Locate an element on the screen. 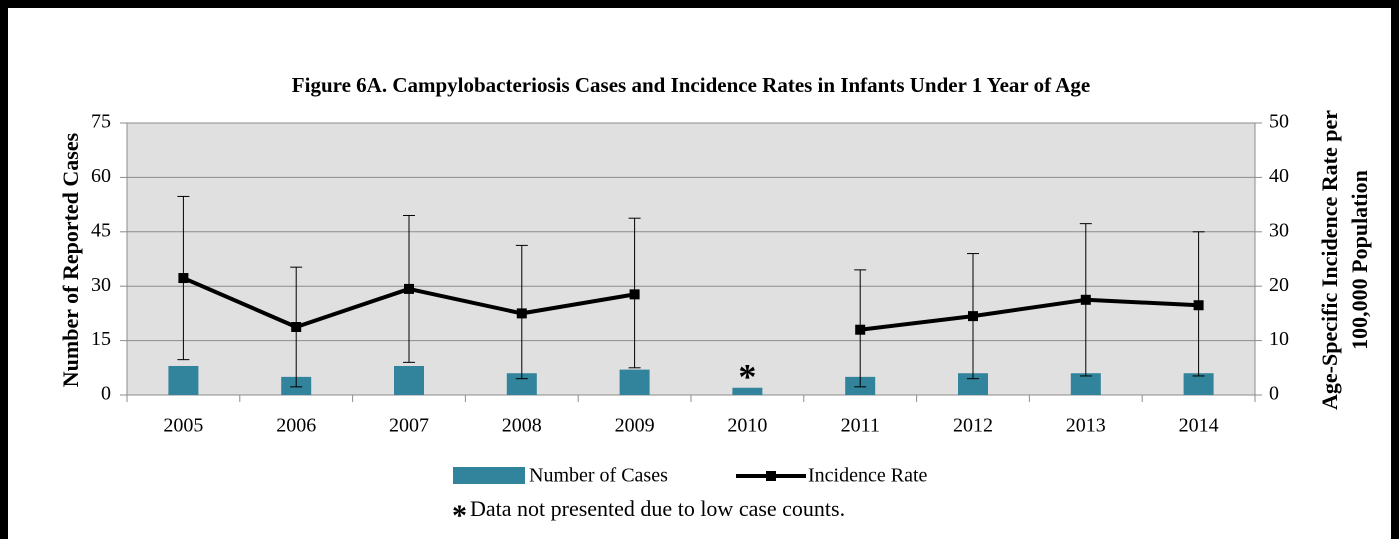  y2-tick-label: 0 is located at coordinates (1274, 394).